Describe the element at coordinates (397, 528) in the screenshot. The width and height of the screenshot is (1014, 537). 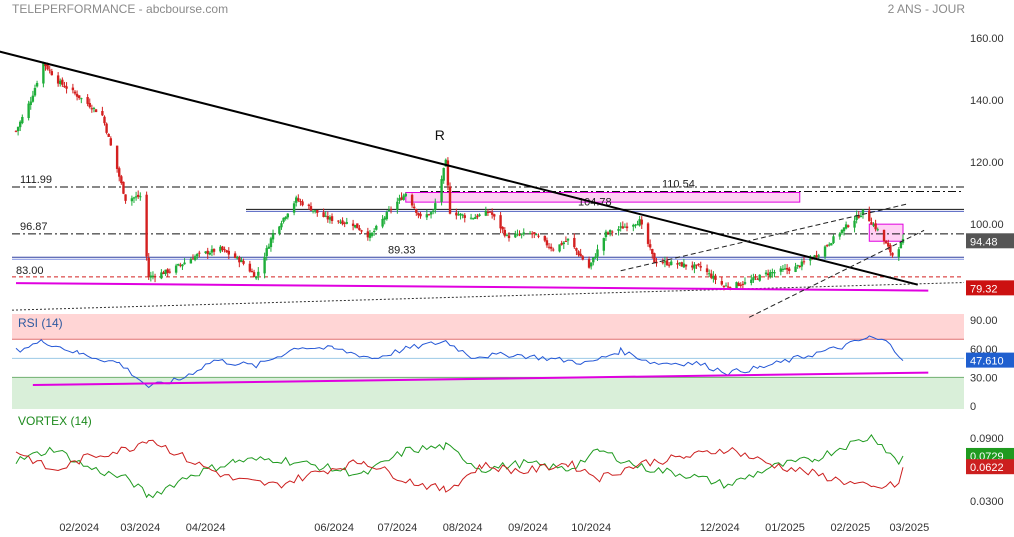
I see `x-tick-4: 07/2024` at that location.